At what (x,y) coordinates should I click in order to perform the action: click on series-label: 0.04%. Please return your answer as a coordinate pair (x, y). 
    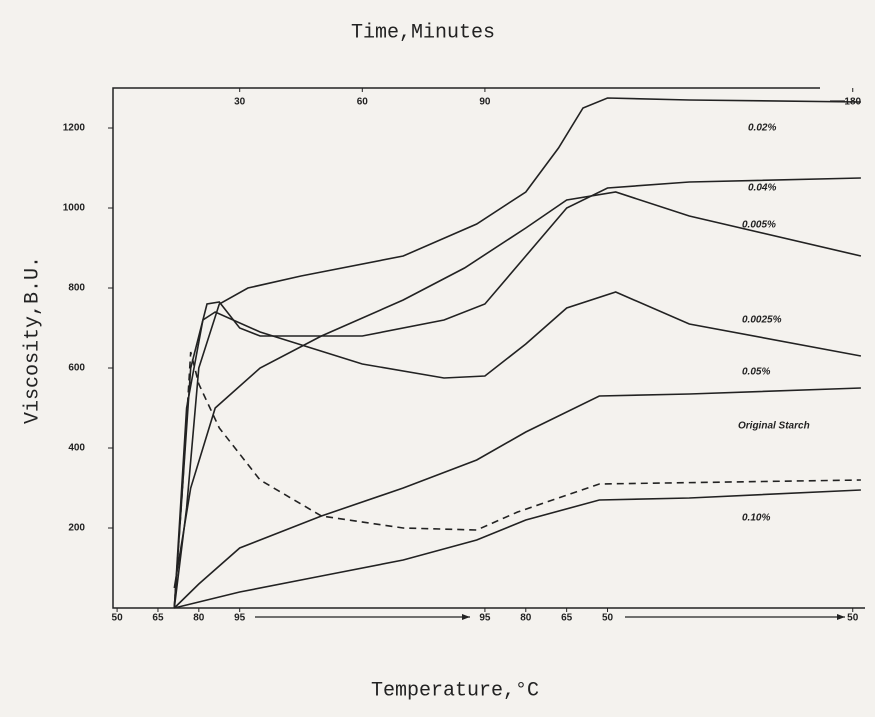
    Looking at the image, I should click on (762, 188).